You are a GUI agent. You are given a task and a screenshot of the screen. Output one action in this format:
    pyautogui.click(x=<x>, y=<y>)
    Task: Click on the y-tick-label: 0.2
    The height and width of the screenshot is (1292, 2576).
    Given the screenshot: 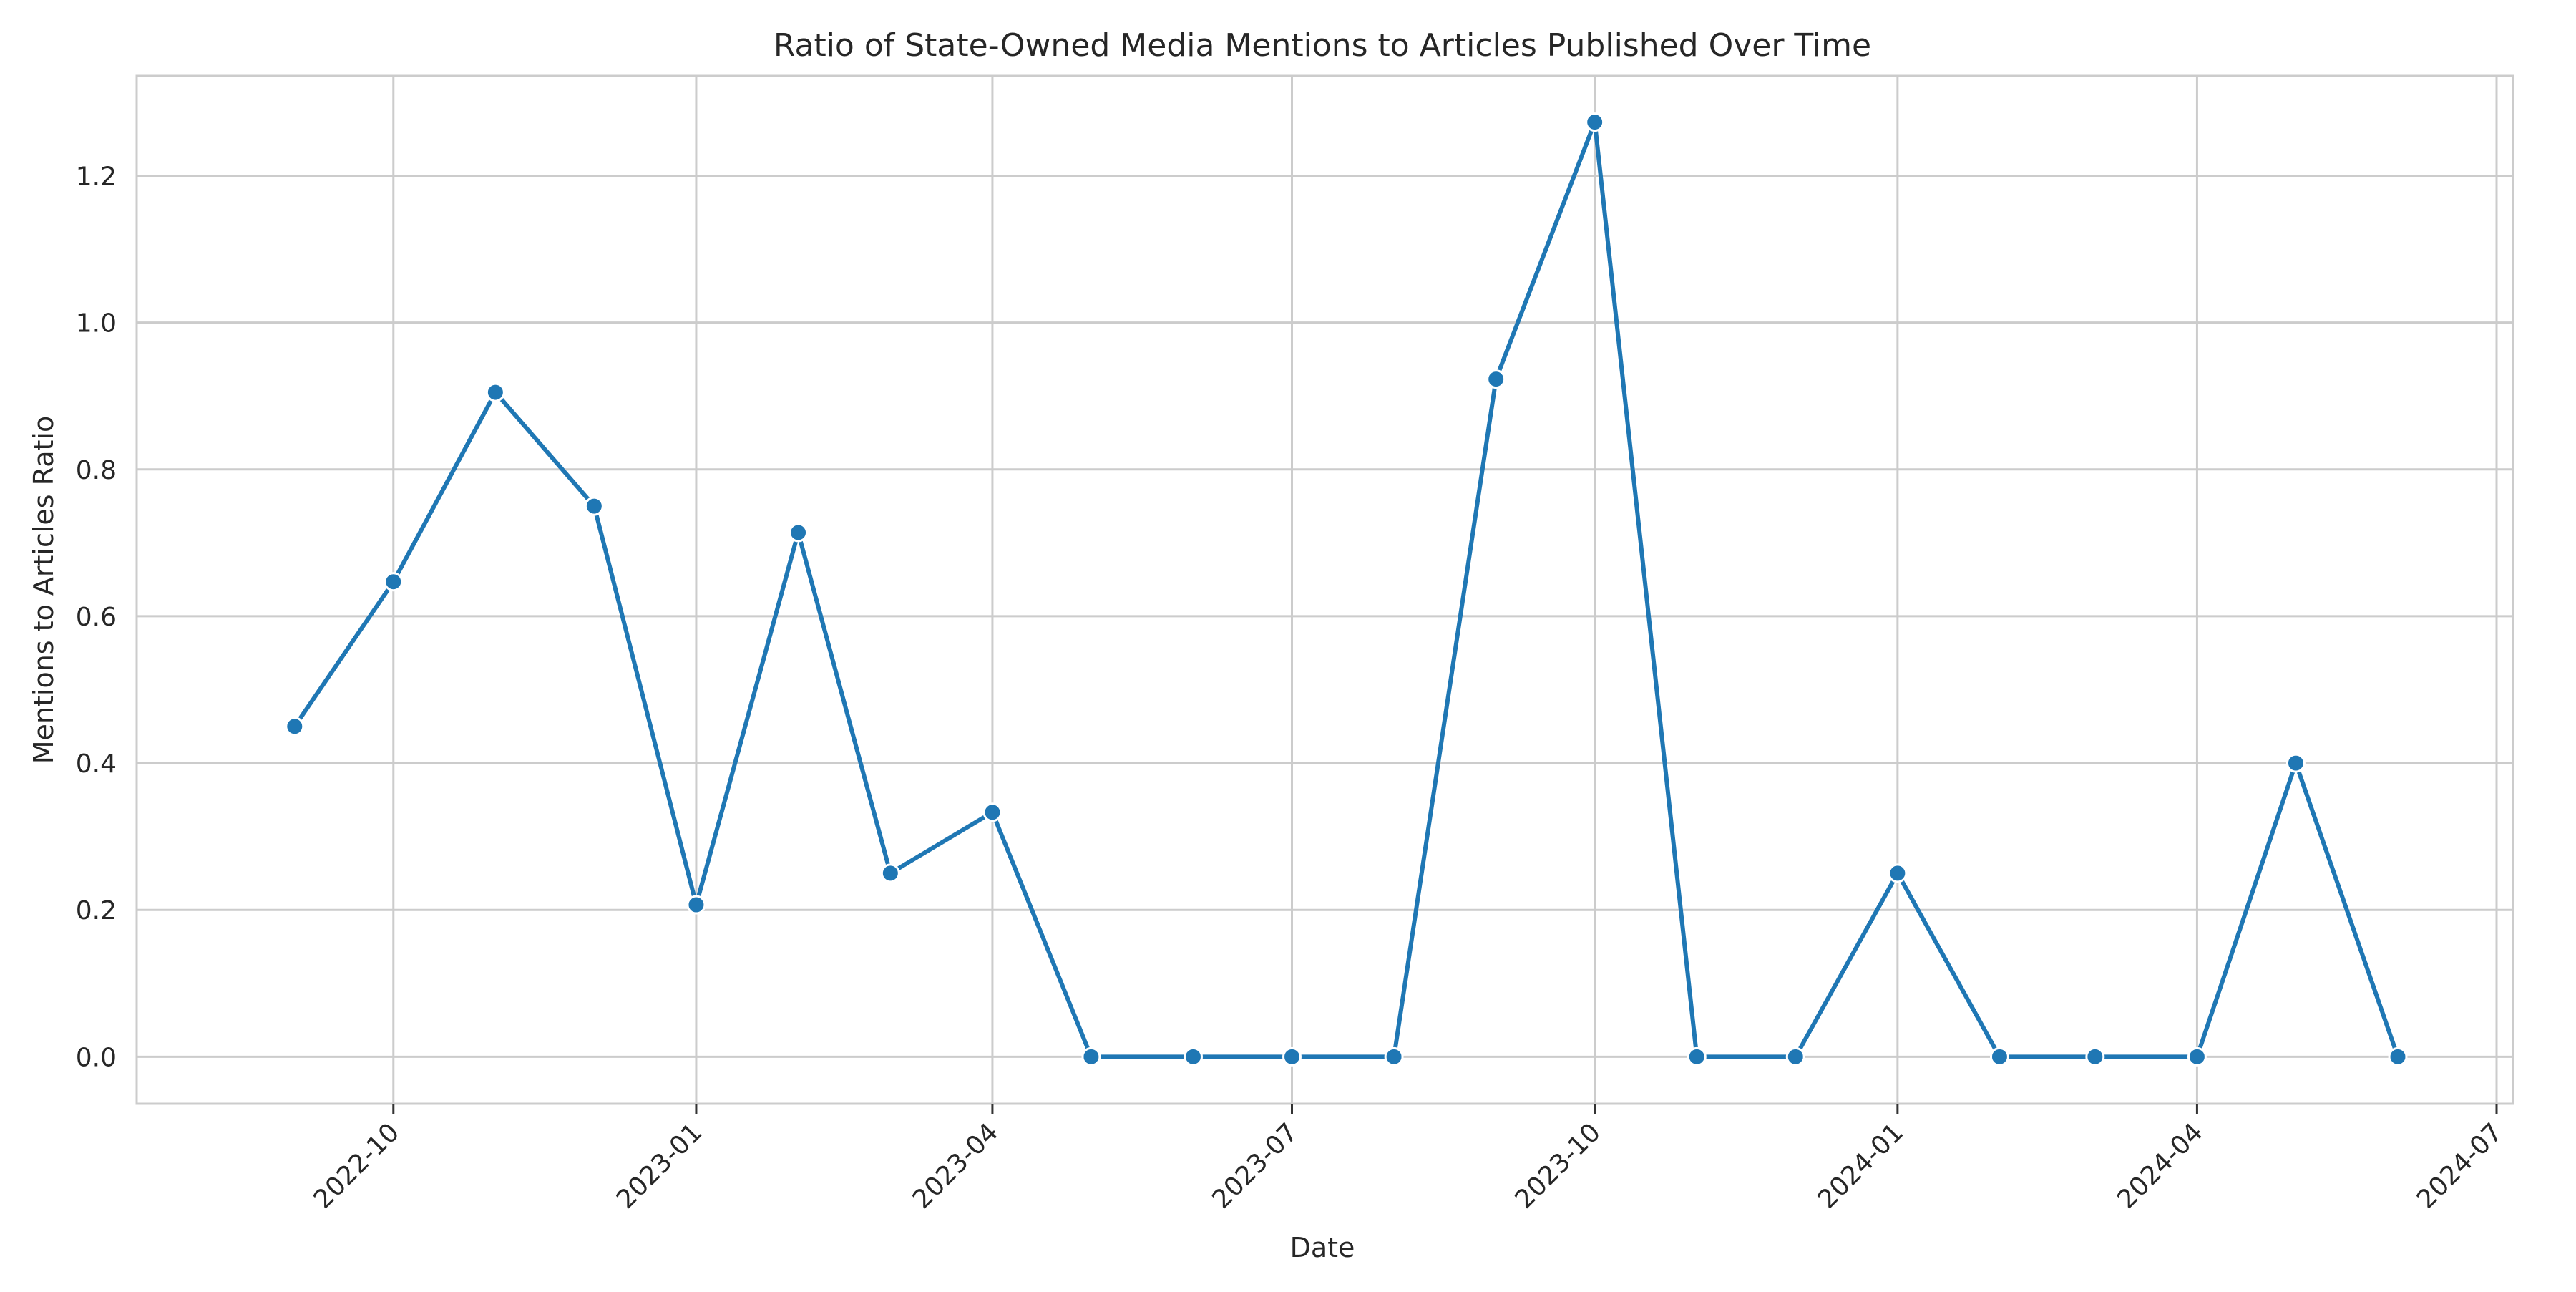 What is the action you would take?
    pyautogui.click(x=96, y=911)
    